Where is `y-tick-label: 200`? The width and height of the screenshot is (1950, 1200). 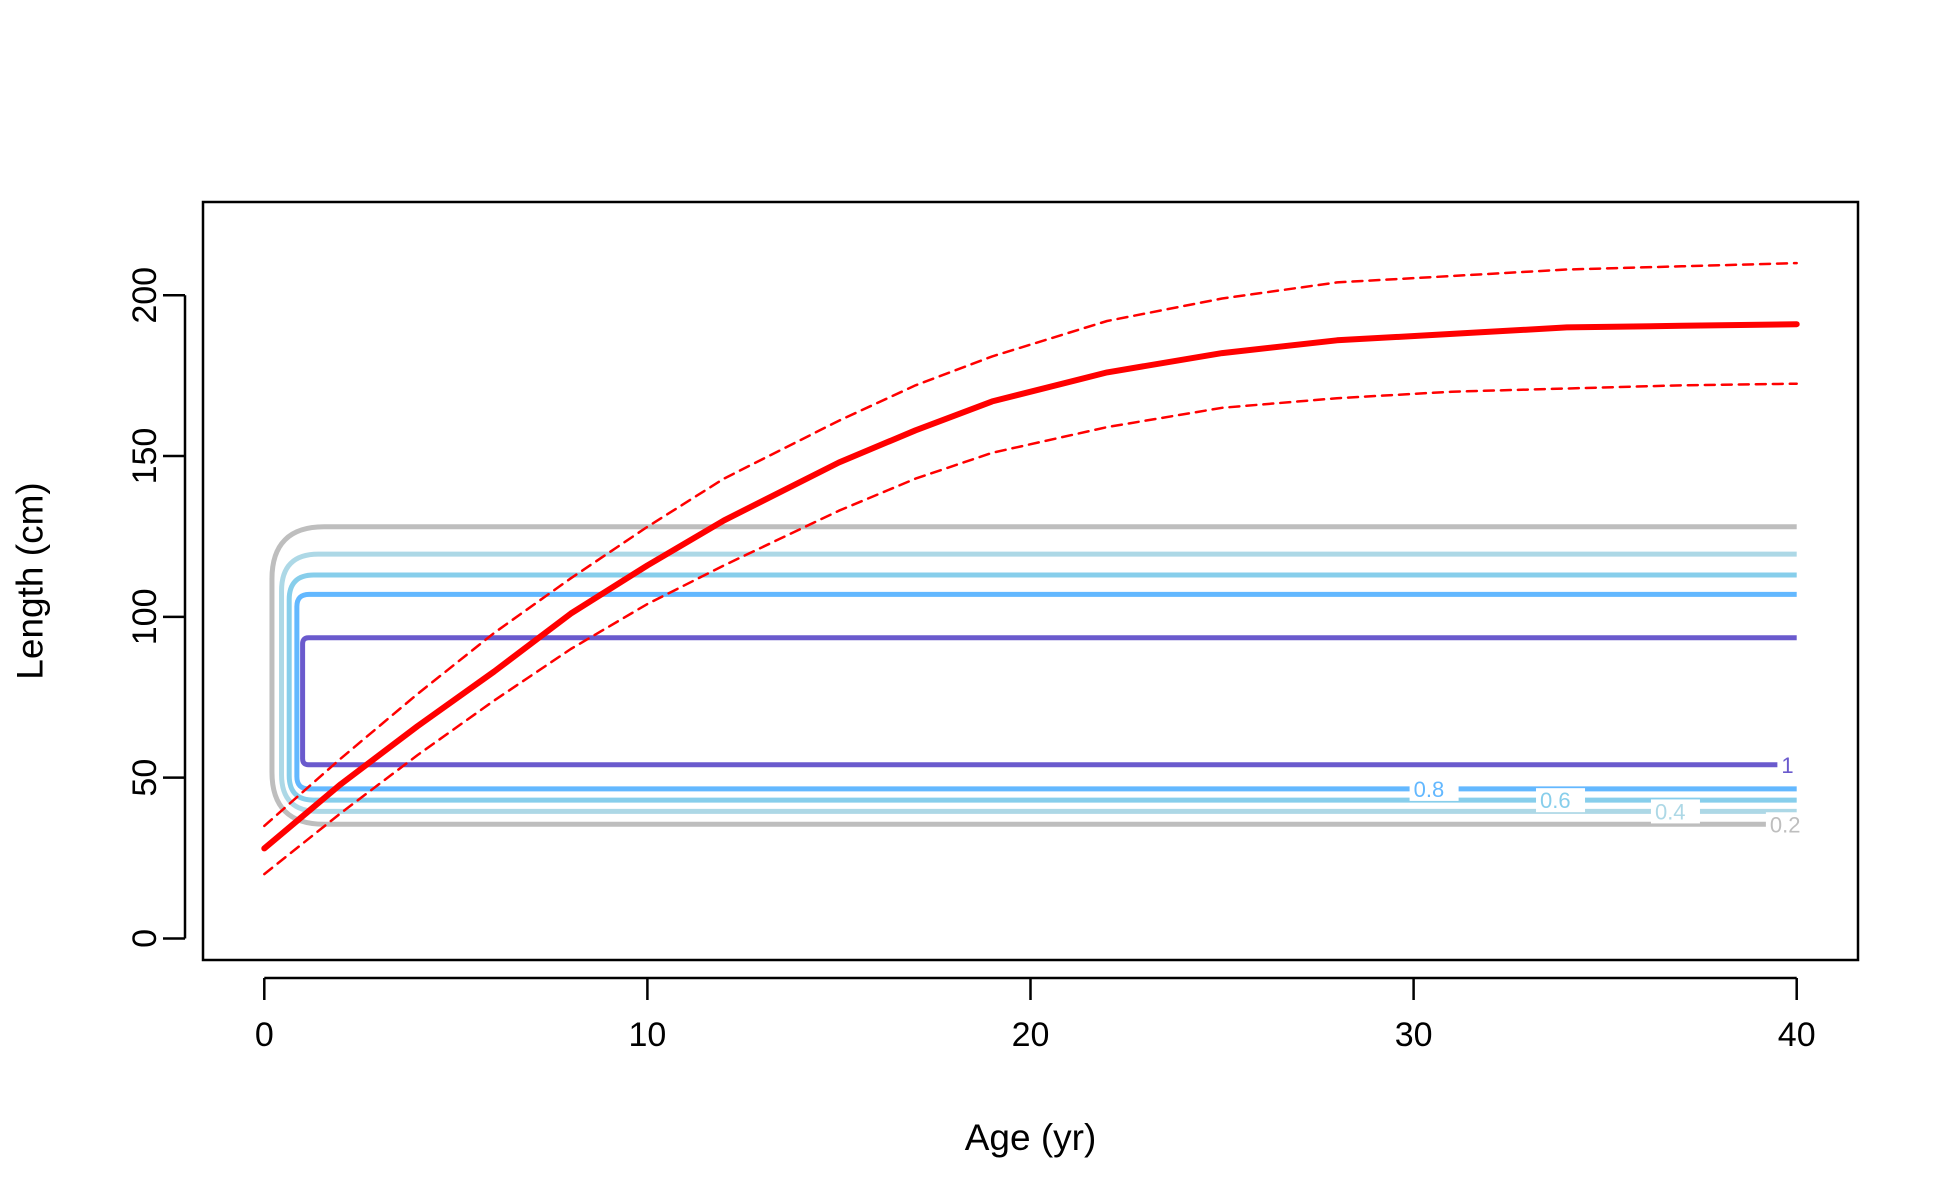 y-tick-label: 200 is located at coordinates (145, 295).